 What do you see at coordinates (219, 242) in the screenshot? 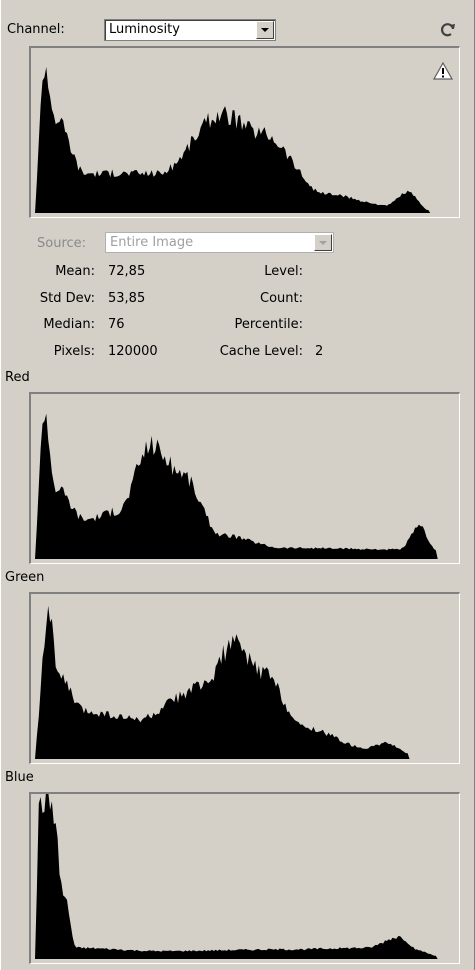
I see `source-select: Entire Image` at bounding box center [219, 242].